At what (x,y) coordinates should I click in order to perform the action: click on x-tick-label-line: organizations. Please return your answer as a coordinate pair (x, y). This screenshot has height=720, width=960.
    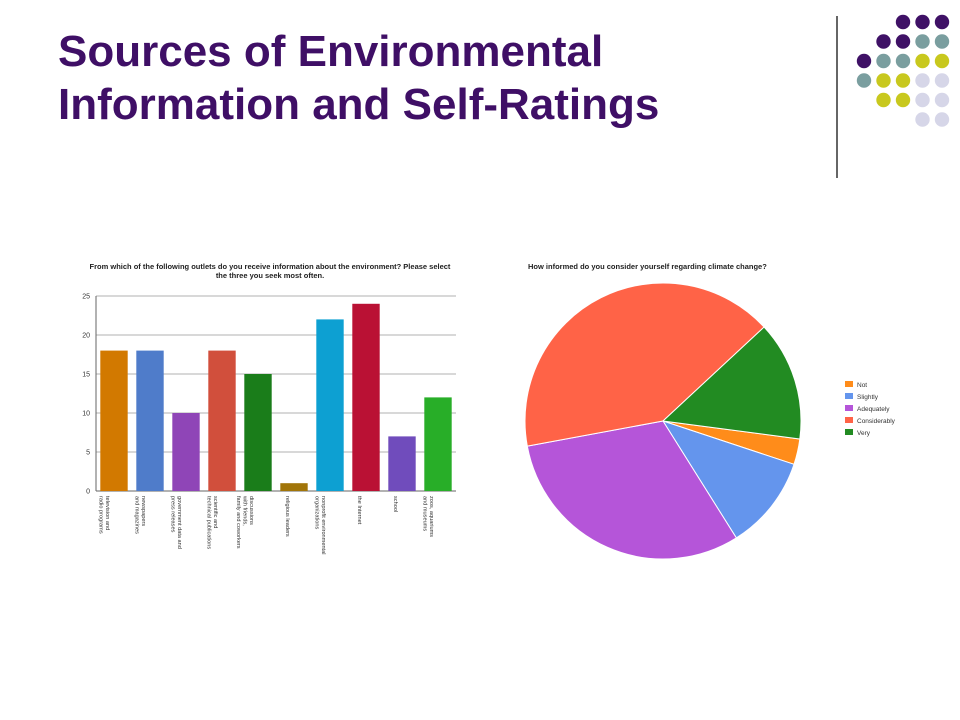
    Looking at the image, I should click on (317, 512).